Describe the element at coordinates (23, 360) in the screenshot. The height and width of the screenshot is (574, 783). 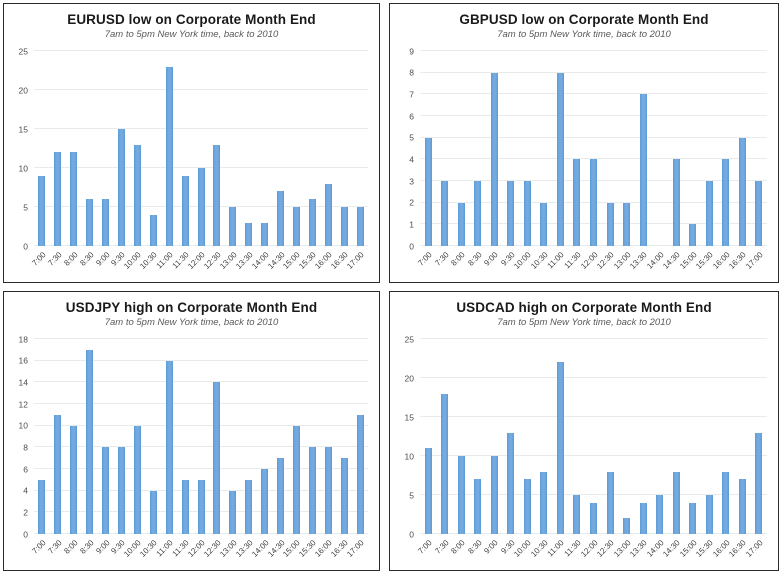
I see `y-axis-tick-label: 16` at that location.